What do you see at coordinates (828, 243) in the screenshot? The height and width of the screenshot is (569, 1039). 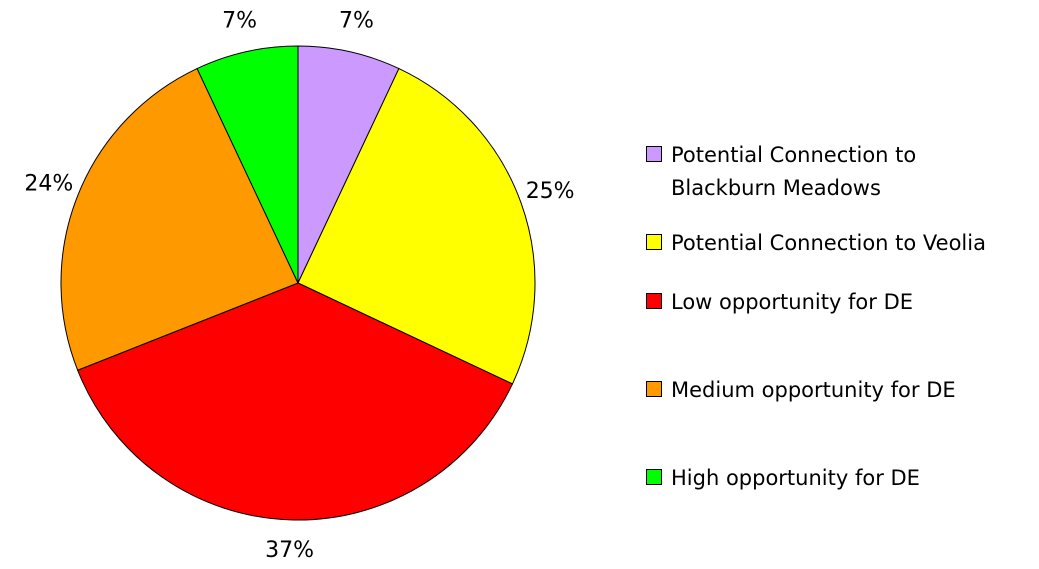 I see `legend-label: Potential Connection to Veolia` at bounding box center [828, 243].